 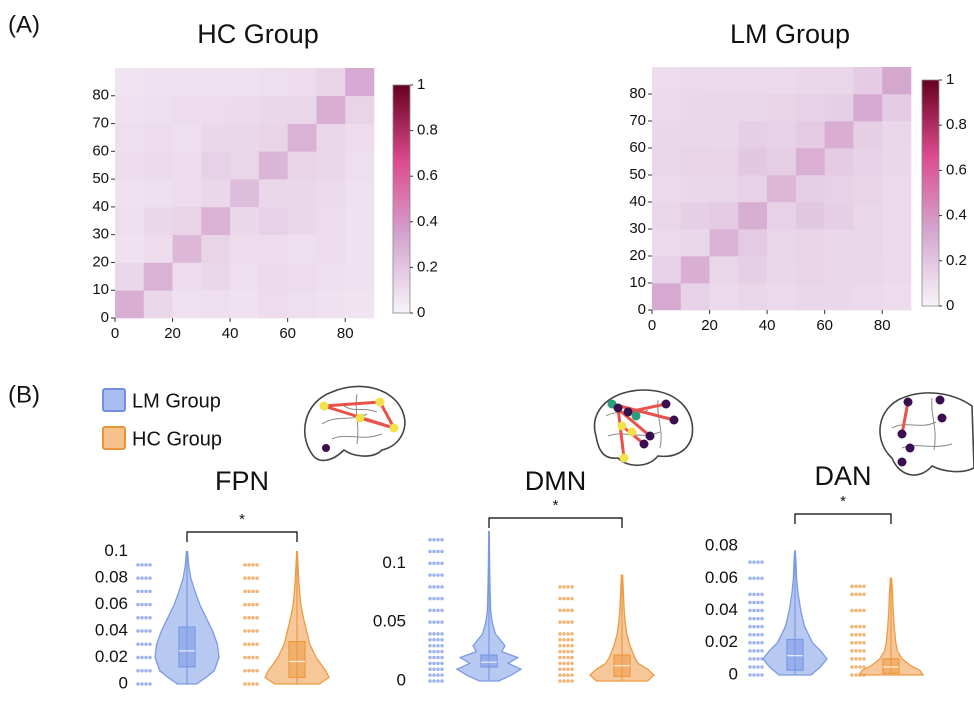 I want to click on colorbar-tick-label: 1, so click(x=950, y=79).